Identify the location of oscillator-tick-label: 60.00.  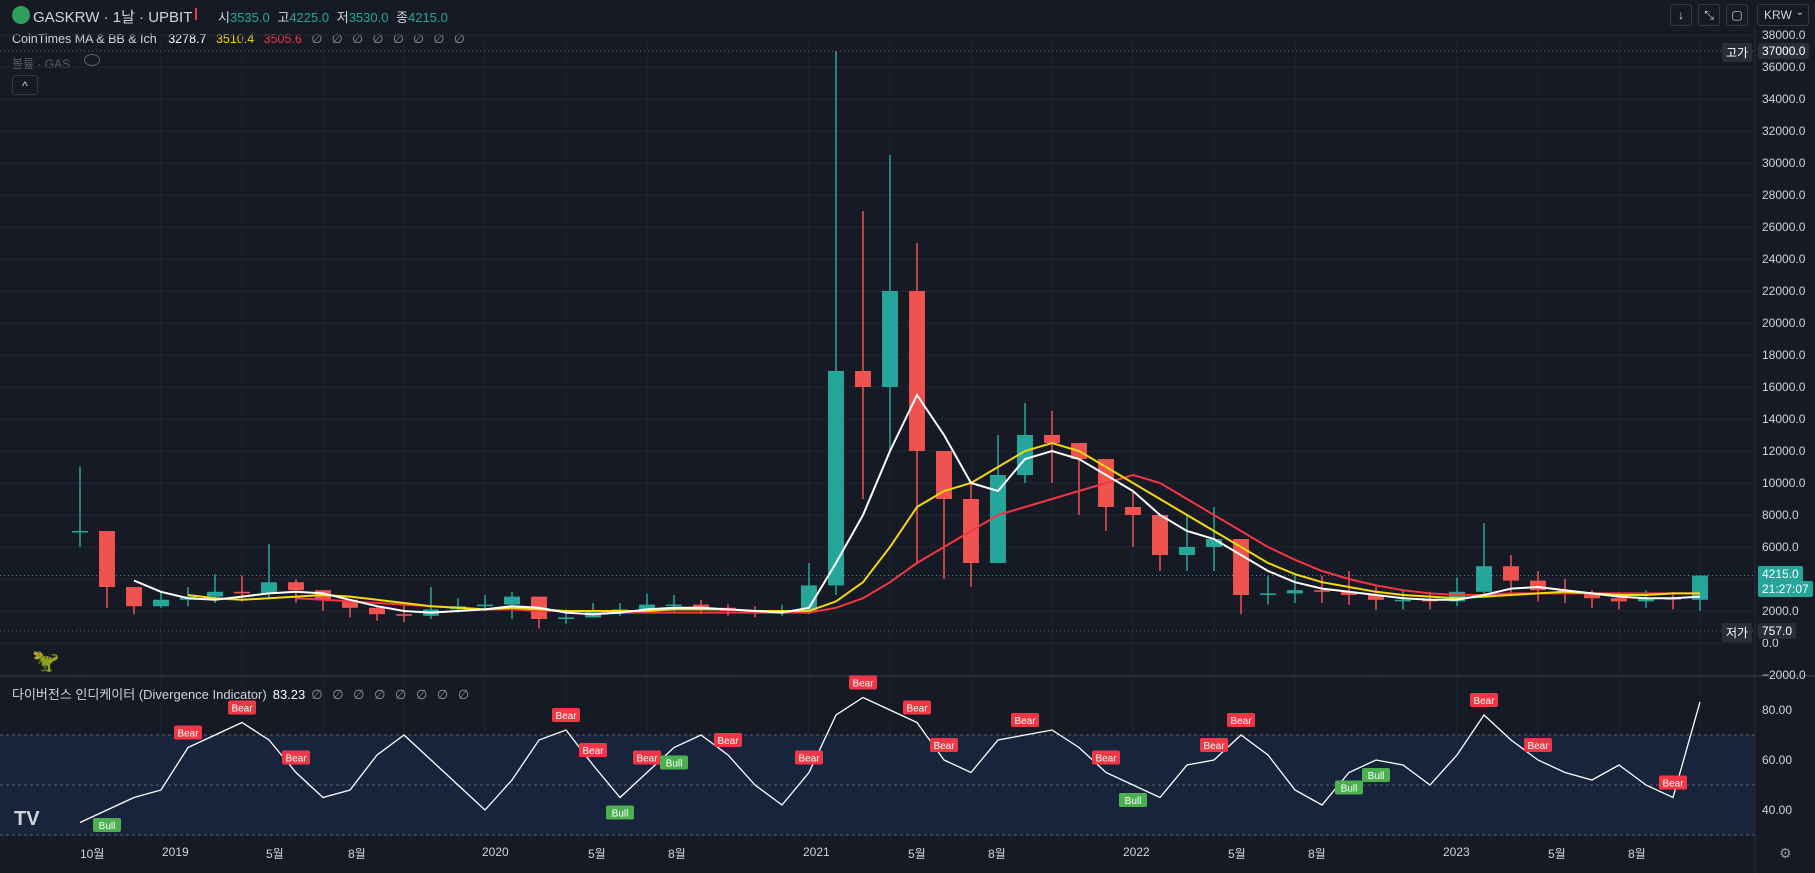
(1777, 760).